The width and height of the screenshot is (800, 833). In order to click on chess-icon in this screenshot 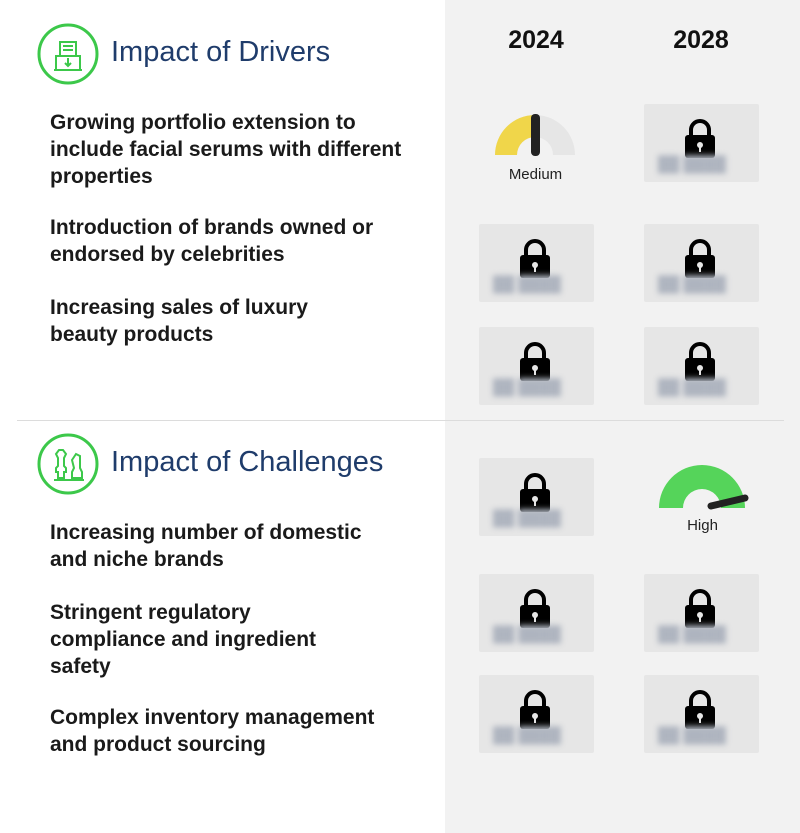, I will do `click(68, 464)`.